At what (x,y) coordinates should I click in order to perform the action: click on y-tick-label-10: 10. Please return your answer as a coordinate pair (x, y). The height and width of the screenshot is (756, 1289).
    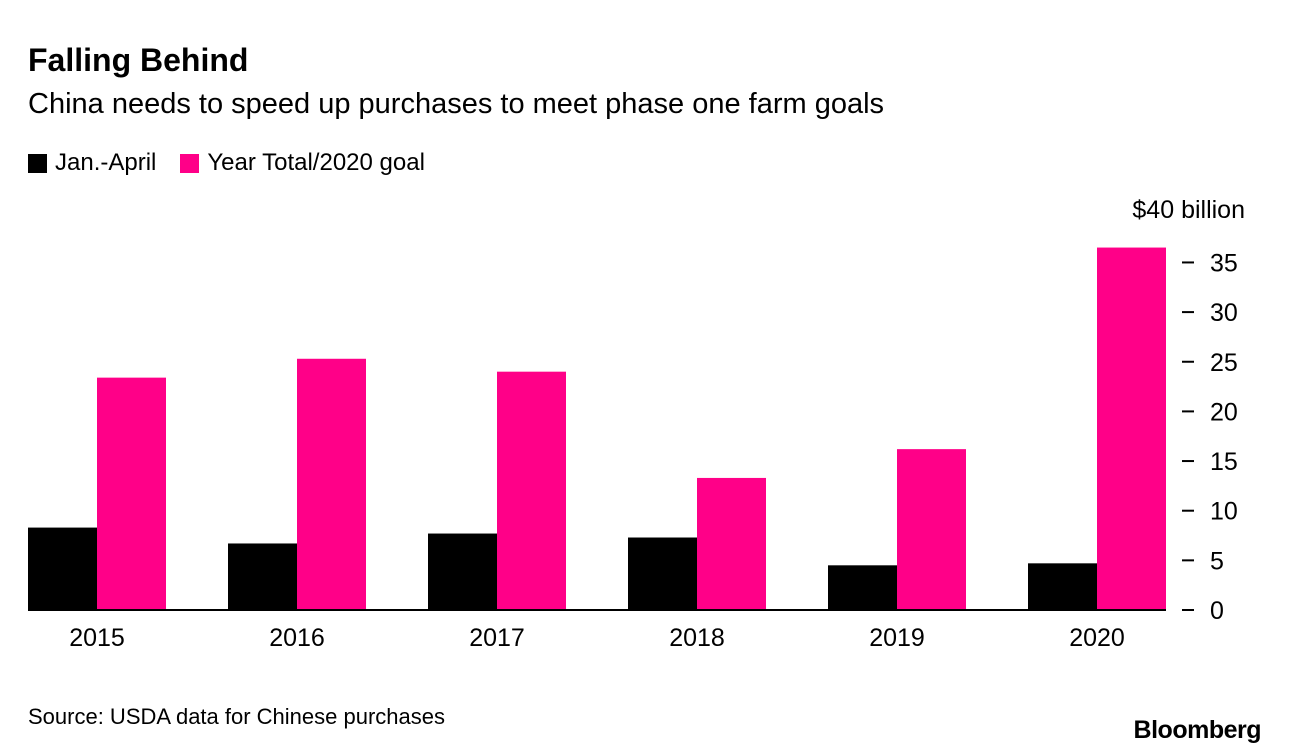
    Looking at the image, I should click on (1224, 512).